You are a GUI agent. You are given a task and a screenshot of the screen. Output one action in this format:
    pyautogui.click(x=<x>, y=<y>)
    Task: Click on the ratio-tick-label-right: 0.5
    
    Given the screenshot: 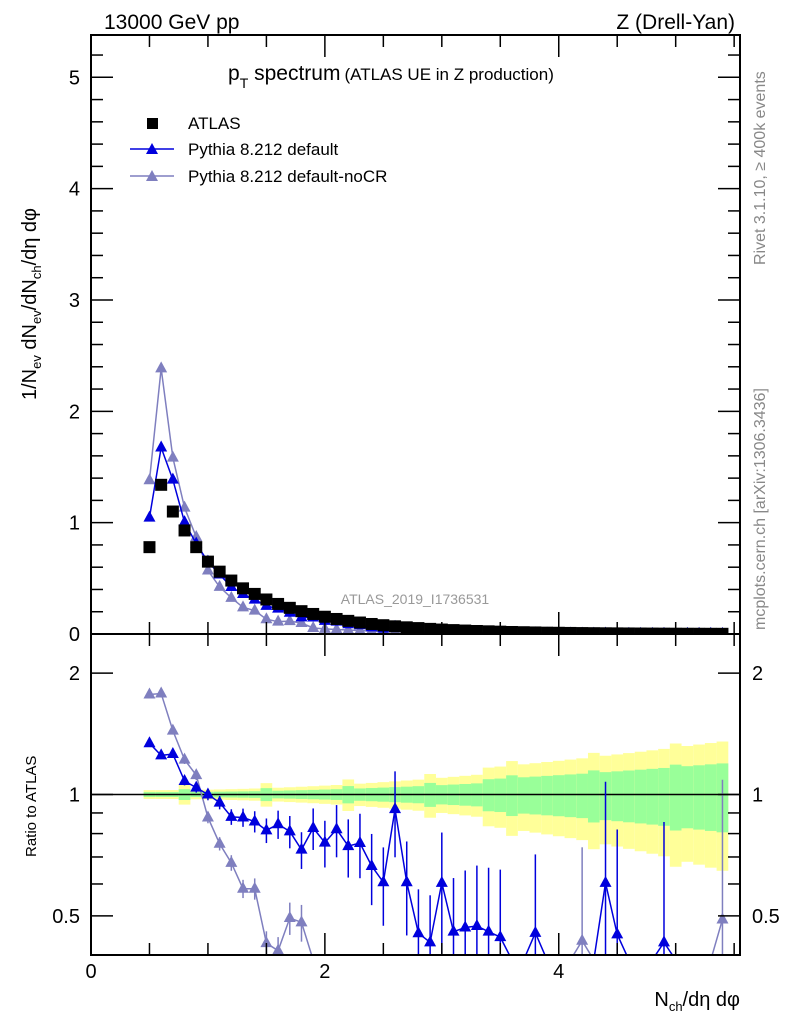 What is the action you would take?
    pyautogui.click(x=766, y=917)
    